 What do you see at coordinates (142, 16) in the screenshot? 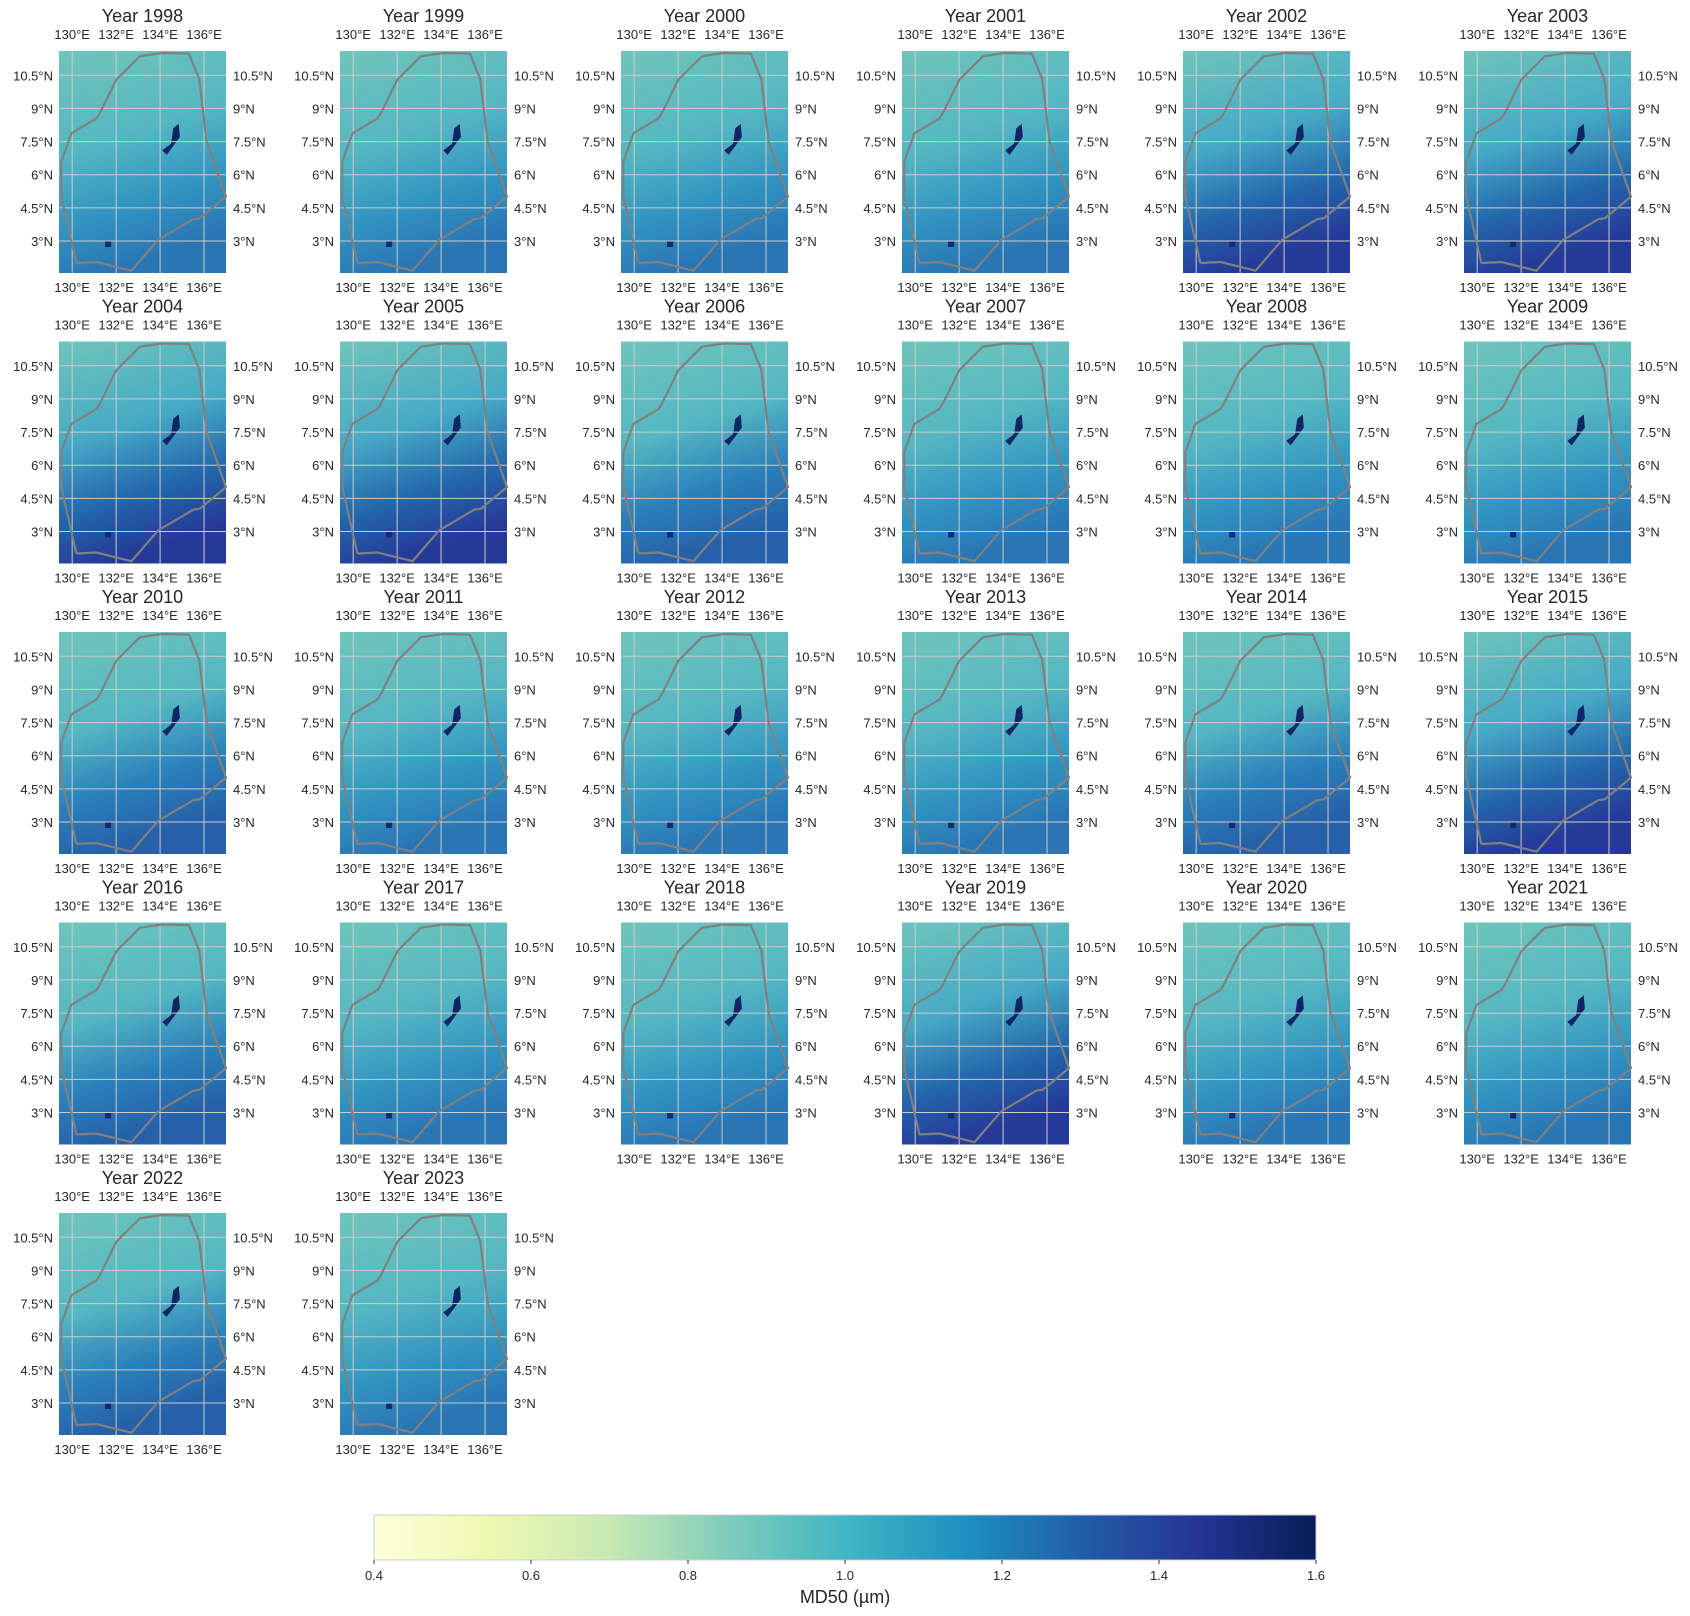
I see `panel-title: Year 1998` at bounding box center [142, 16].